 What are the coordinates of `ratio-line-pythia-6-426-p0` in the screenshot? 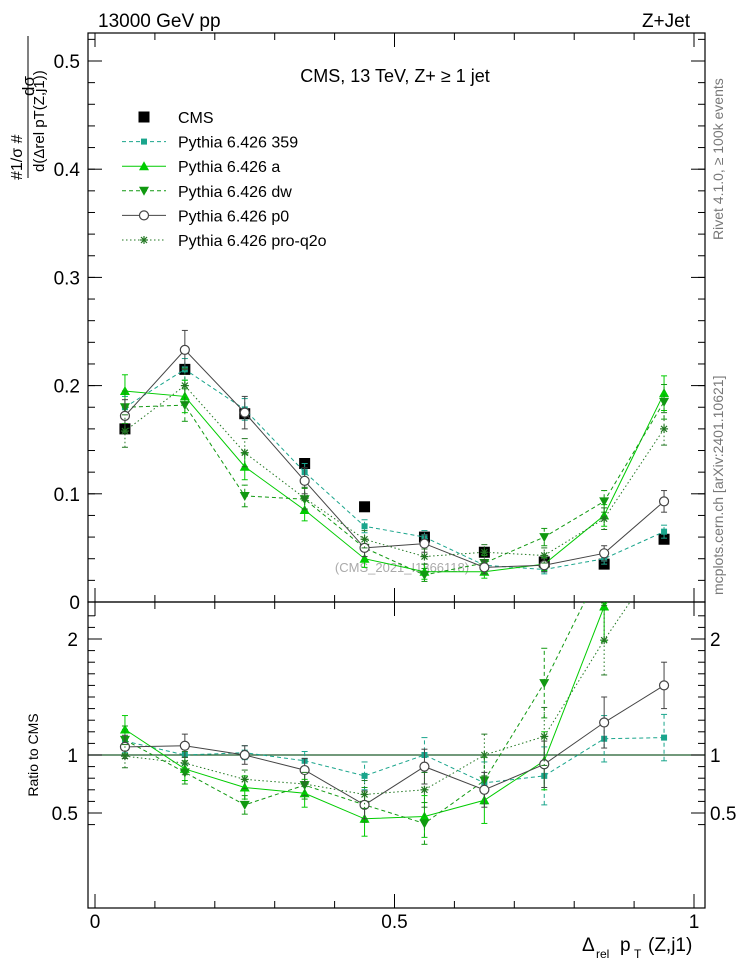 It's located at (394, 745).